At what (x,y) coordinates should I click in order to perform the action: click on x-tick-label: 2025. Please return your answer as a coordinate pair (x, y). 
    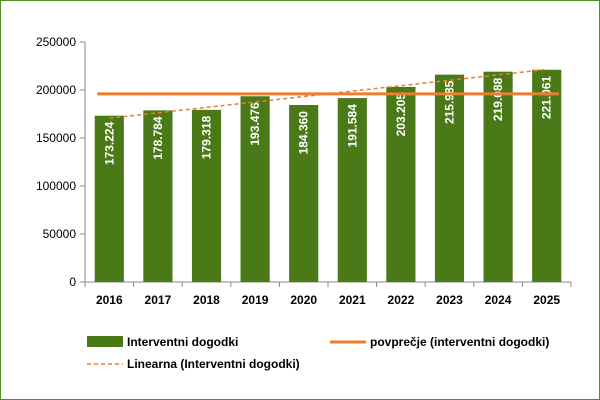
    Looking at the image, I should click on (546, 300).